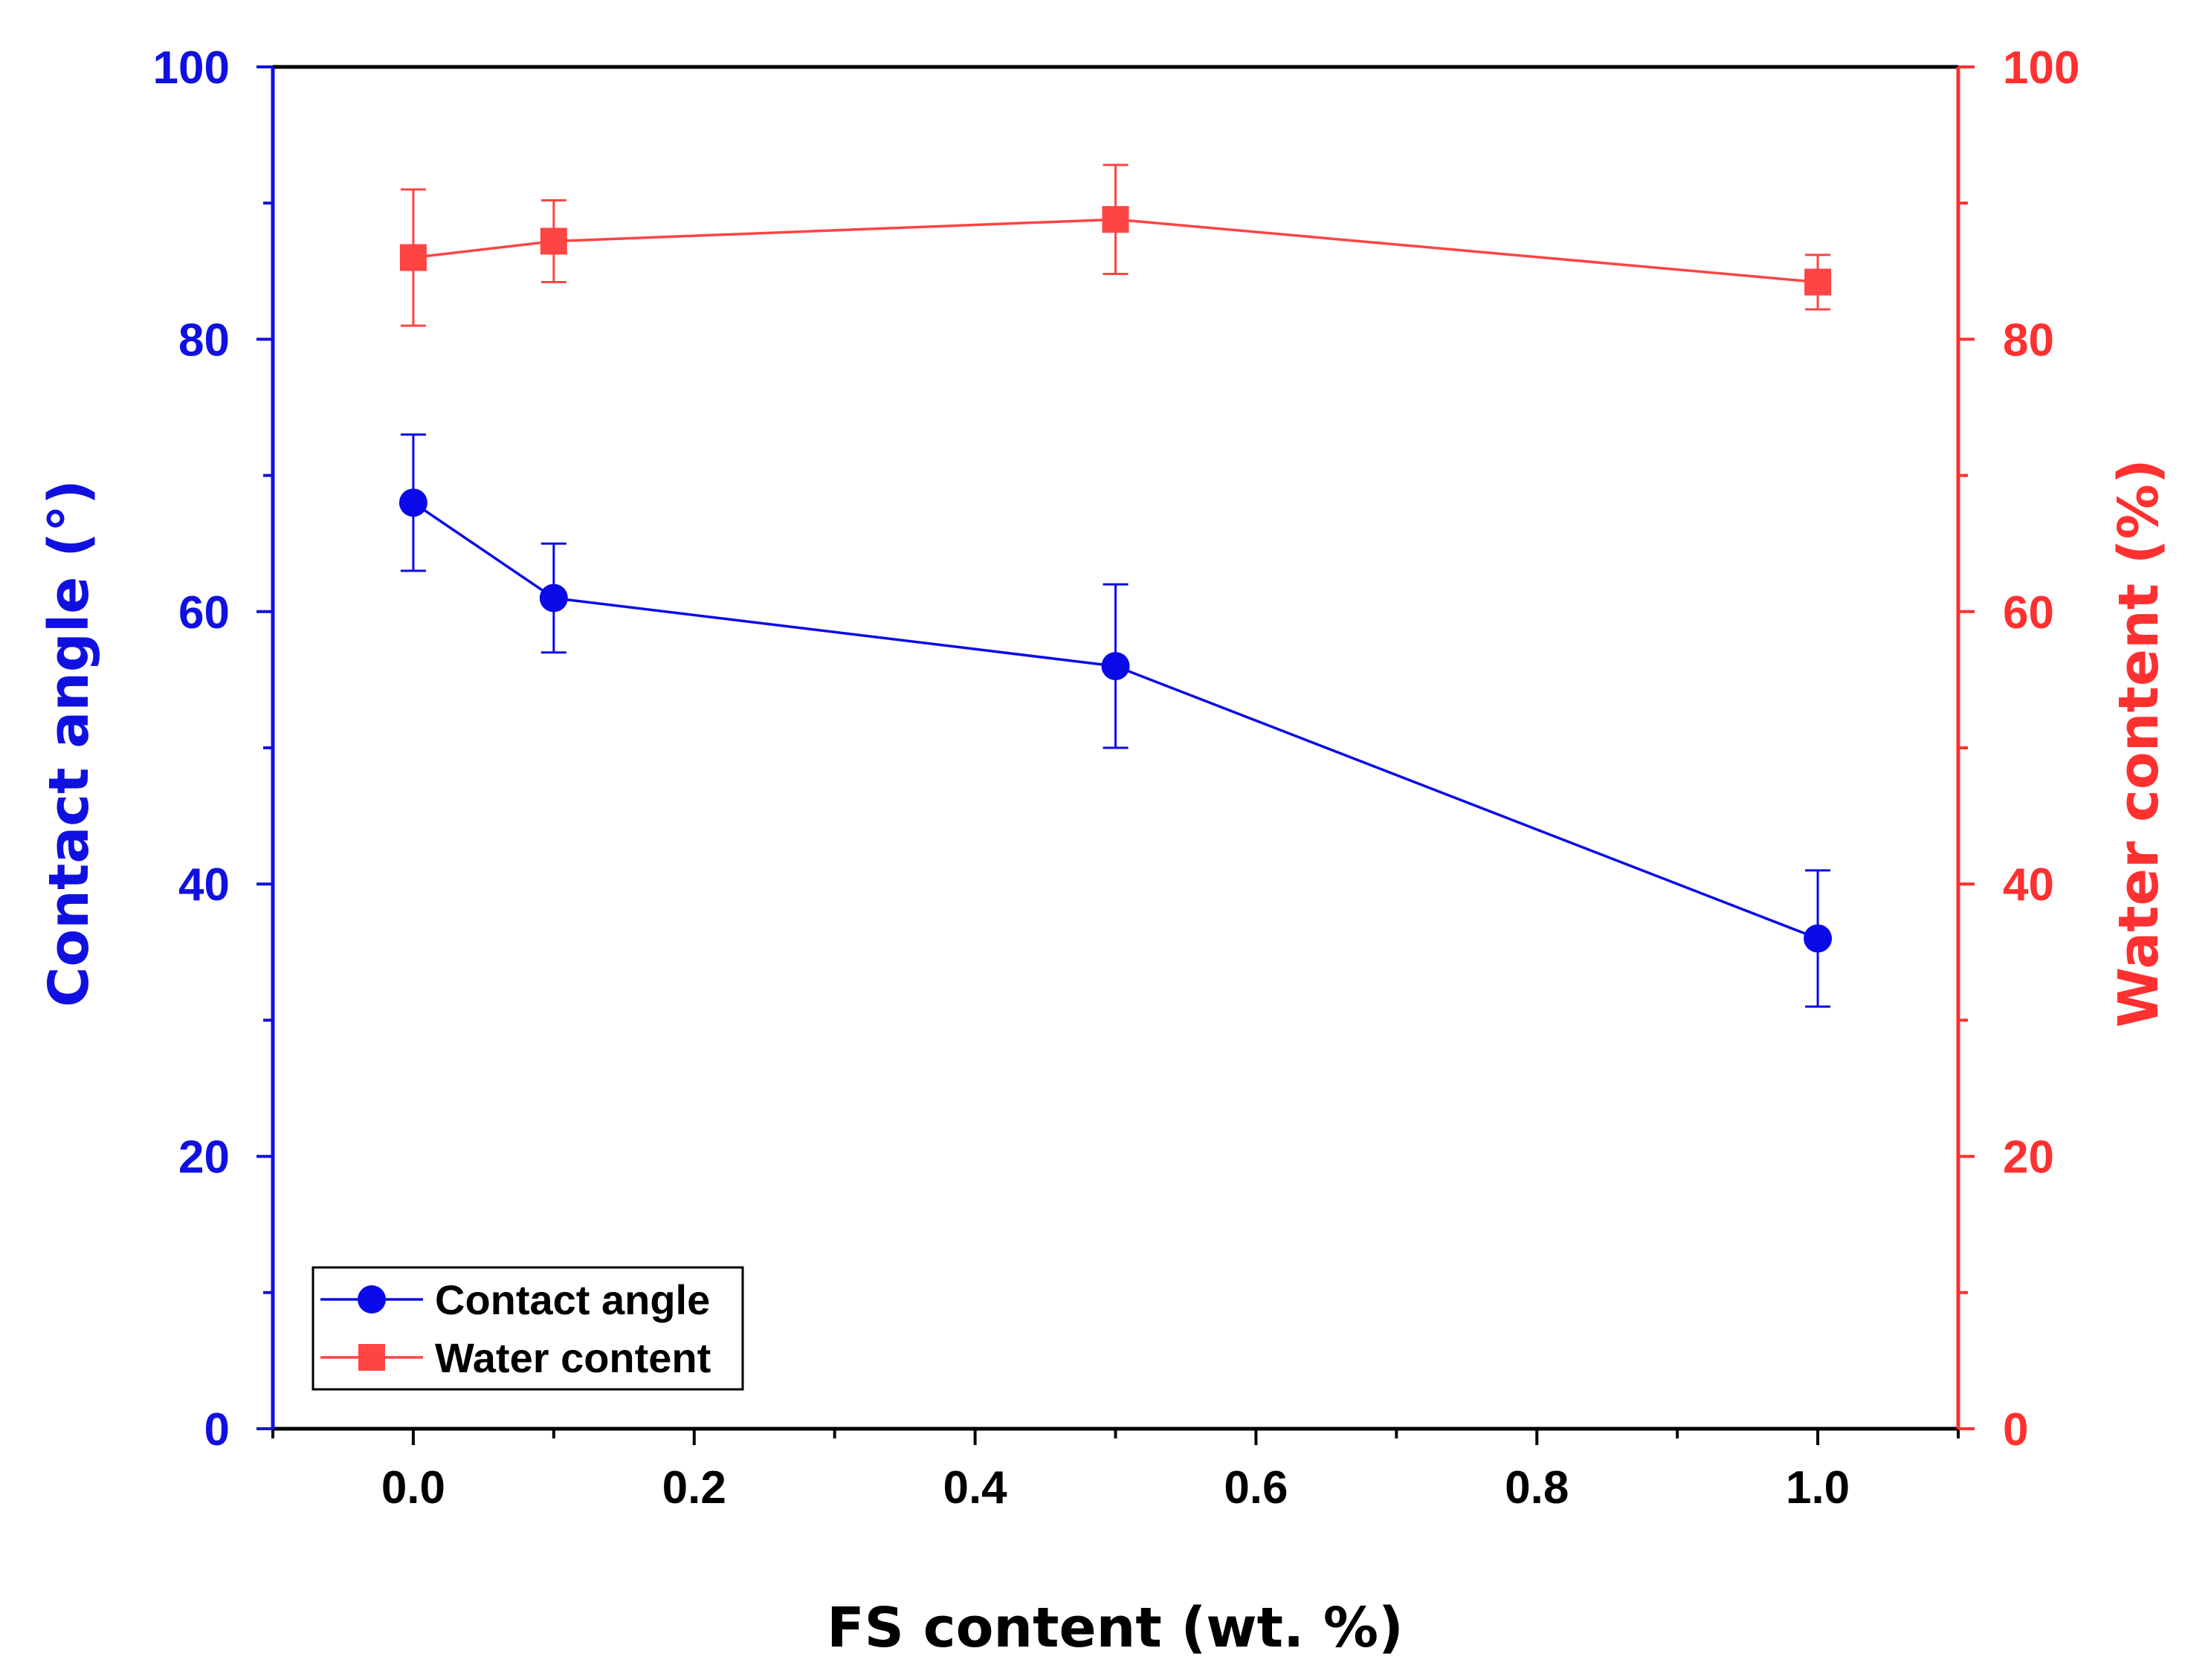 This screenshot has height=1680, width=2211. What do you see at coordinates (413, 1488) in the screenshot?
I see `x-tick-label: 0.0` at bounding box center [413, 1488].